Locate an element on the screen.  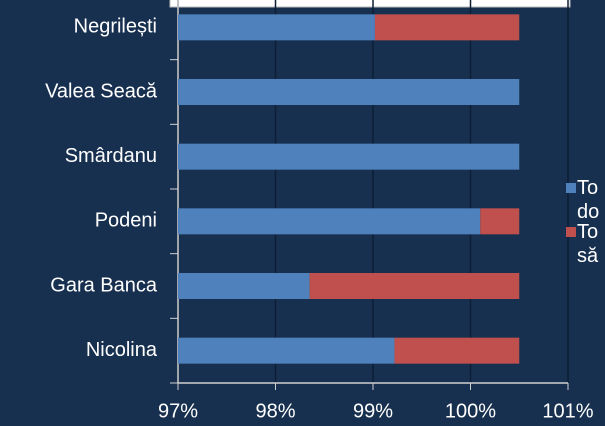
x-tick-label: 99% is located at coordinates (373, 411).